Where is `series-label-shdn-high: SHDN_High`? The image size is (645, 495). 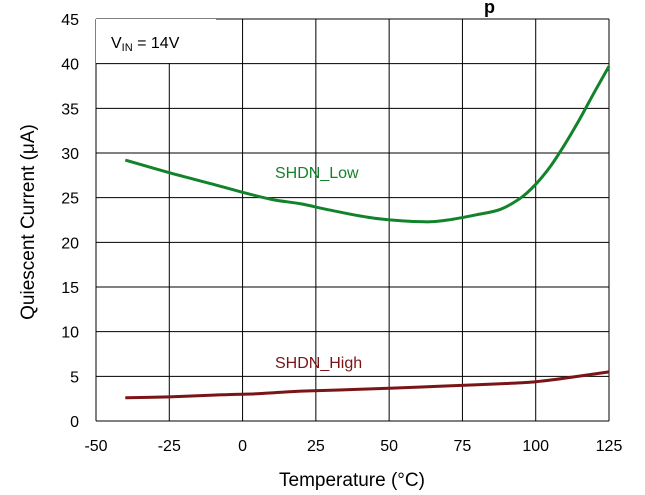 series-label-shdn-high: SHDN_High is located at coordinates (318, 363).